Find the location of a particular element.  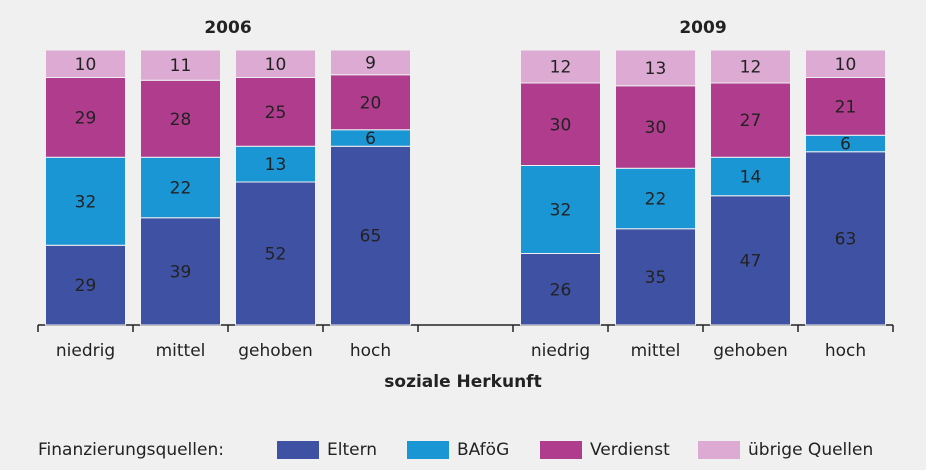

legend-label: Eltern is located at coordinates (352, 450).